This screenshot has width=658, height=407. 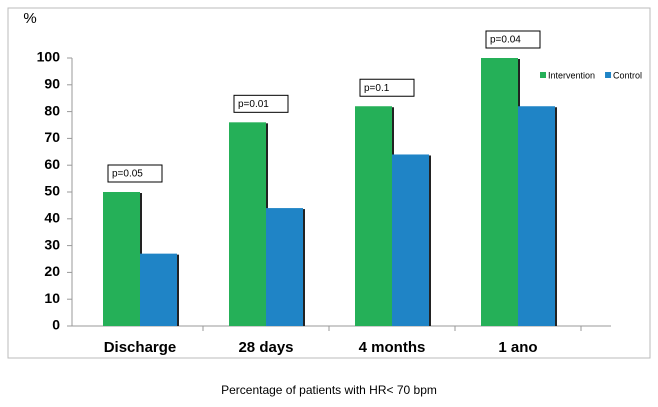 What do you see at coordinates (29, 18) in the screenshot?
I see `y-axis-label: %` at bounding box center [29, 18].